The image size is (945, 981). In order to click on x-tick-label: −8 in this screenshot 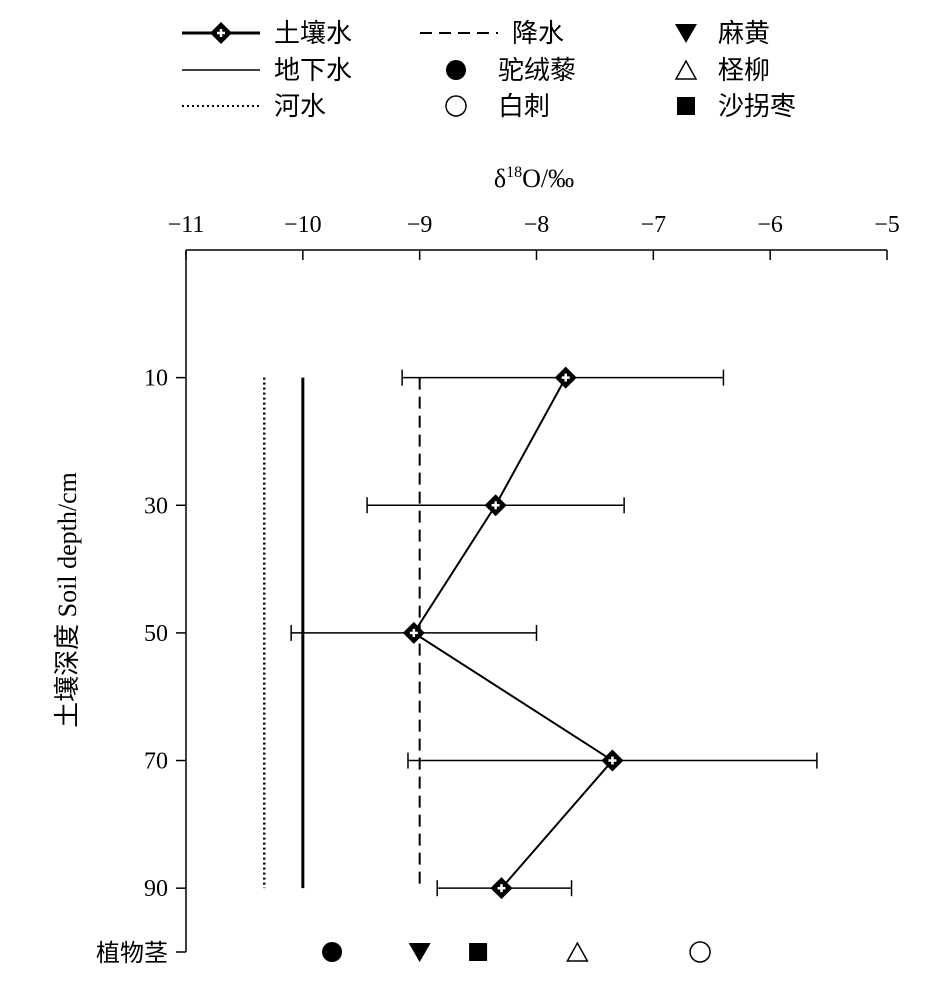, I will do `click(537, 225)`.